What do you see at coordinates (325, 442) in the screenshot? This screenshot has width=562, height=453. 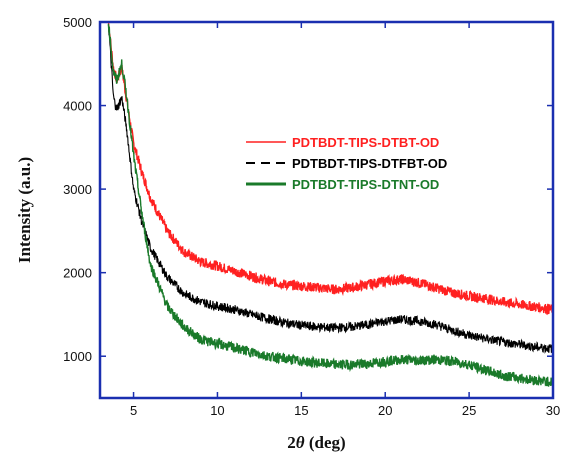 I see `x-axis-title-unit: (deg)` at bounding box center [325, 442].